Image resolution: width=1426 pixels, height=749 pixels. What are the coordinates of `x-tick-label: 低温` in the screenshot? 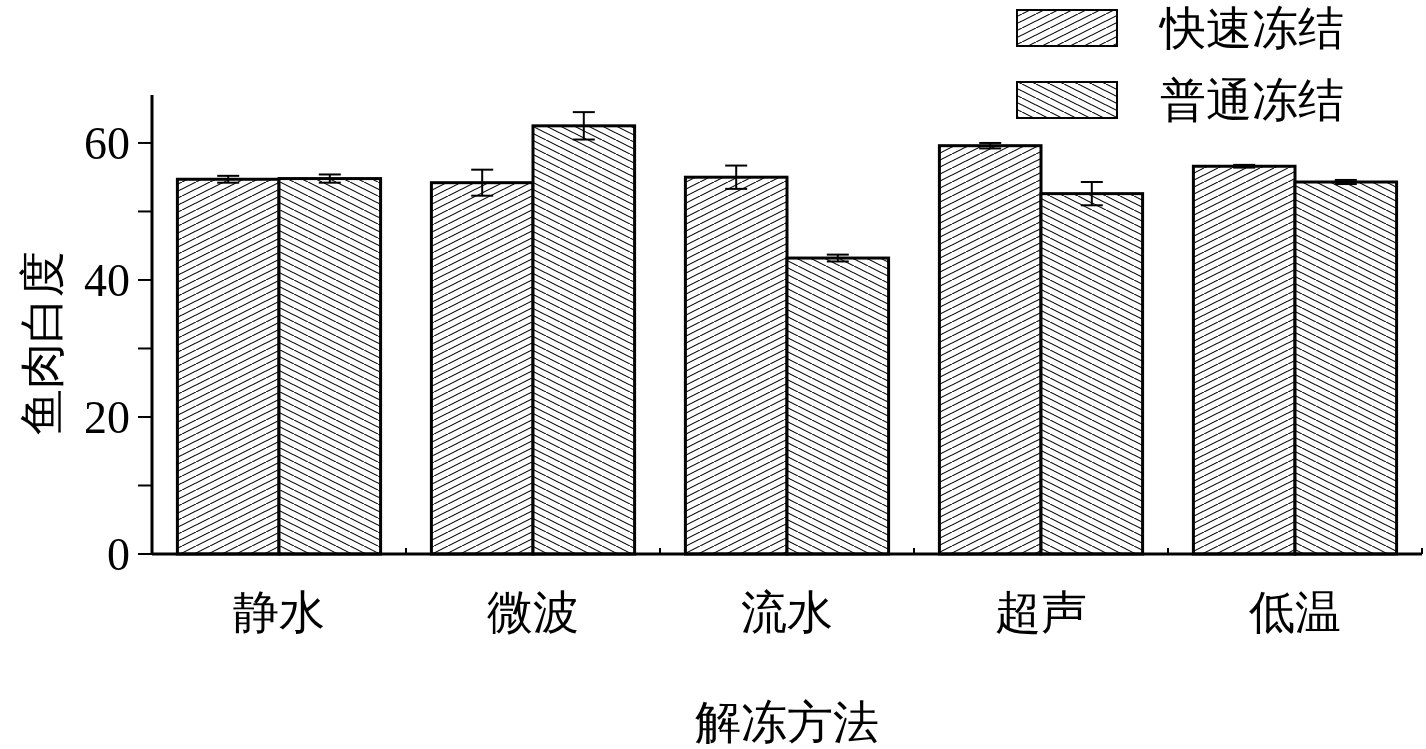 It's located at (1295, 612).